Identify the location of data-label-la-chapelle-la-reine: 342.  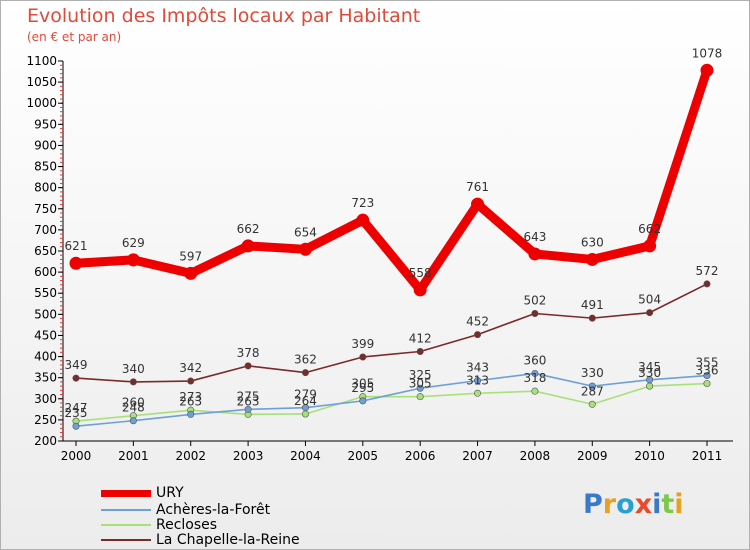
(190, 368).